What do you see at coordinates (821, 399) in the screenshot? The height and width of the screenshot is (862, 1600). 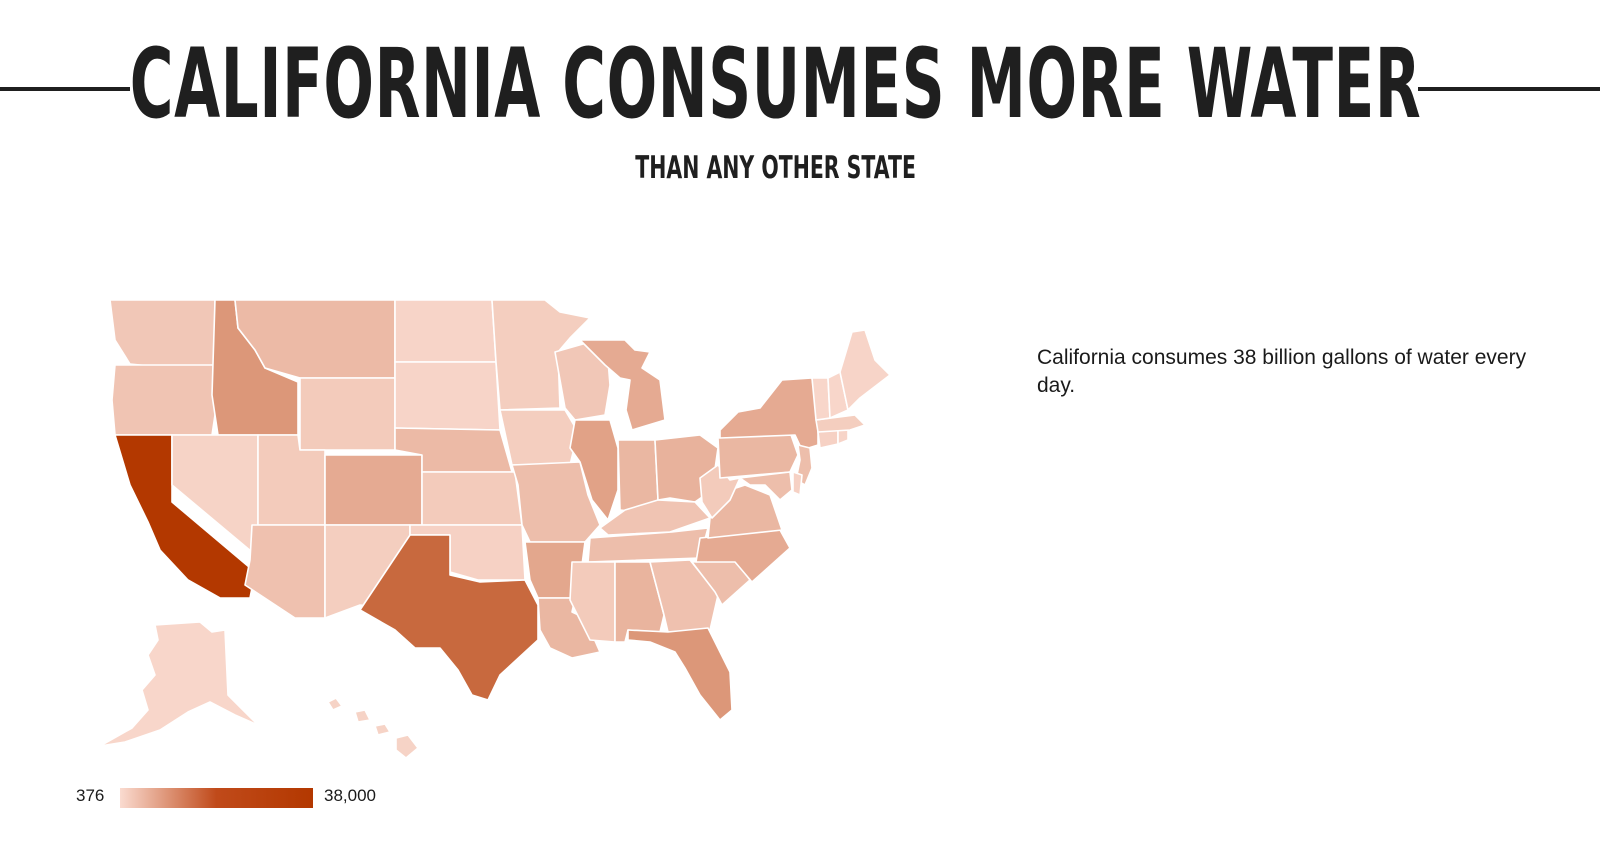 I see `state-vermont` at bounding box center [821, 399].